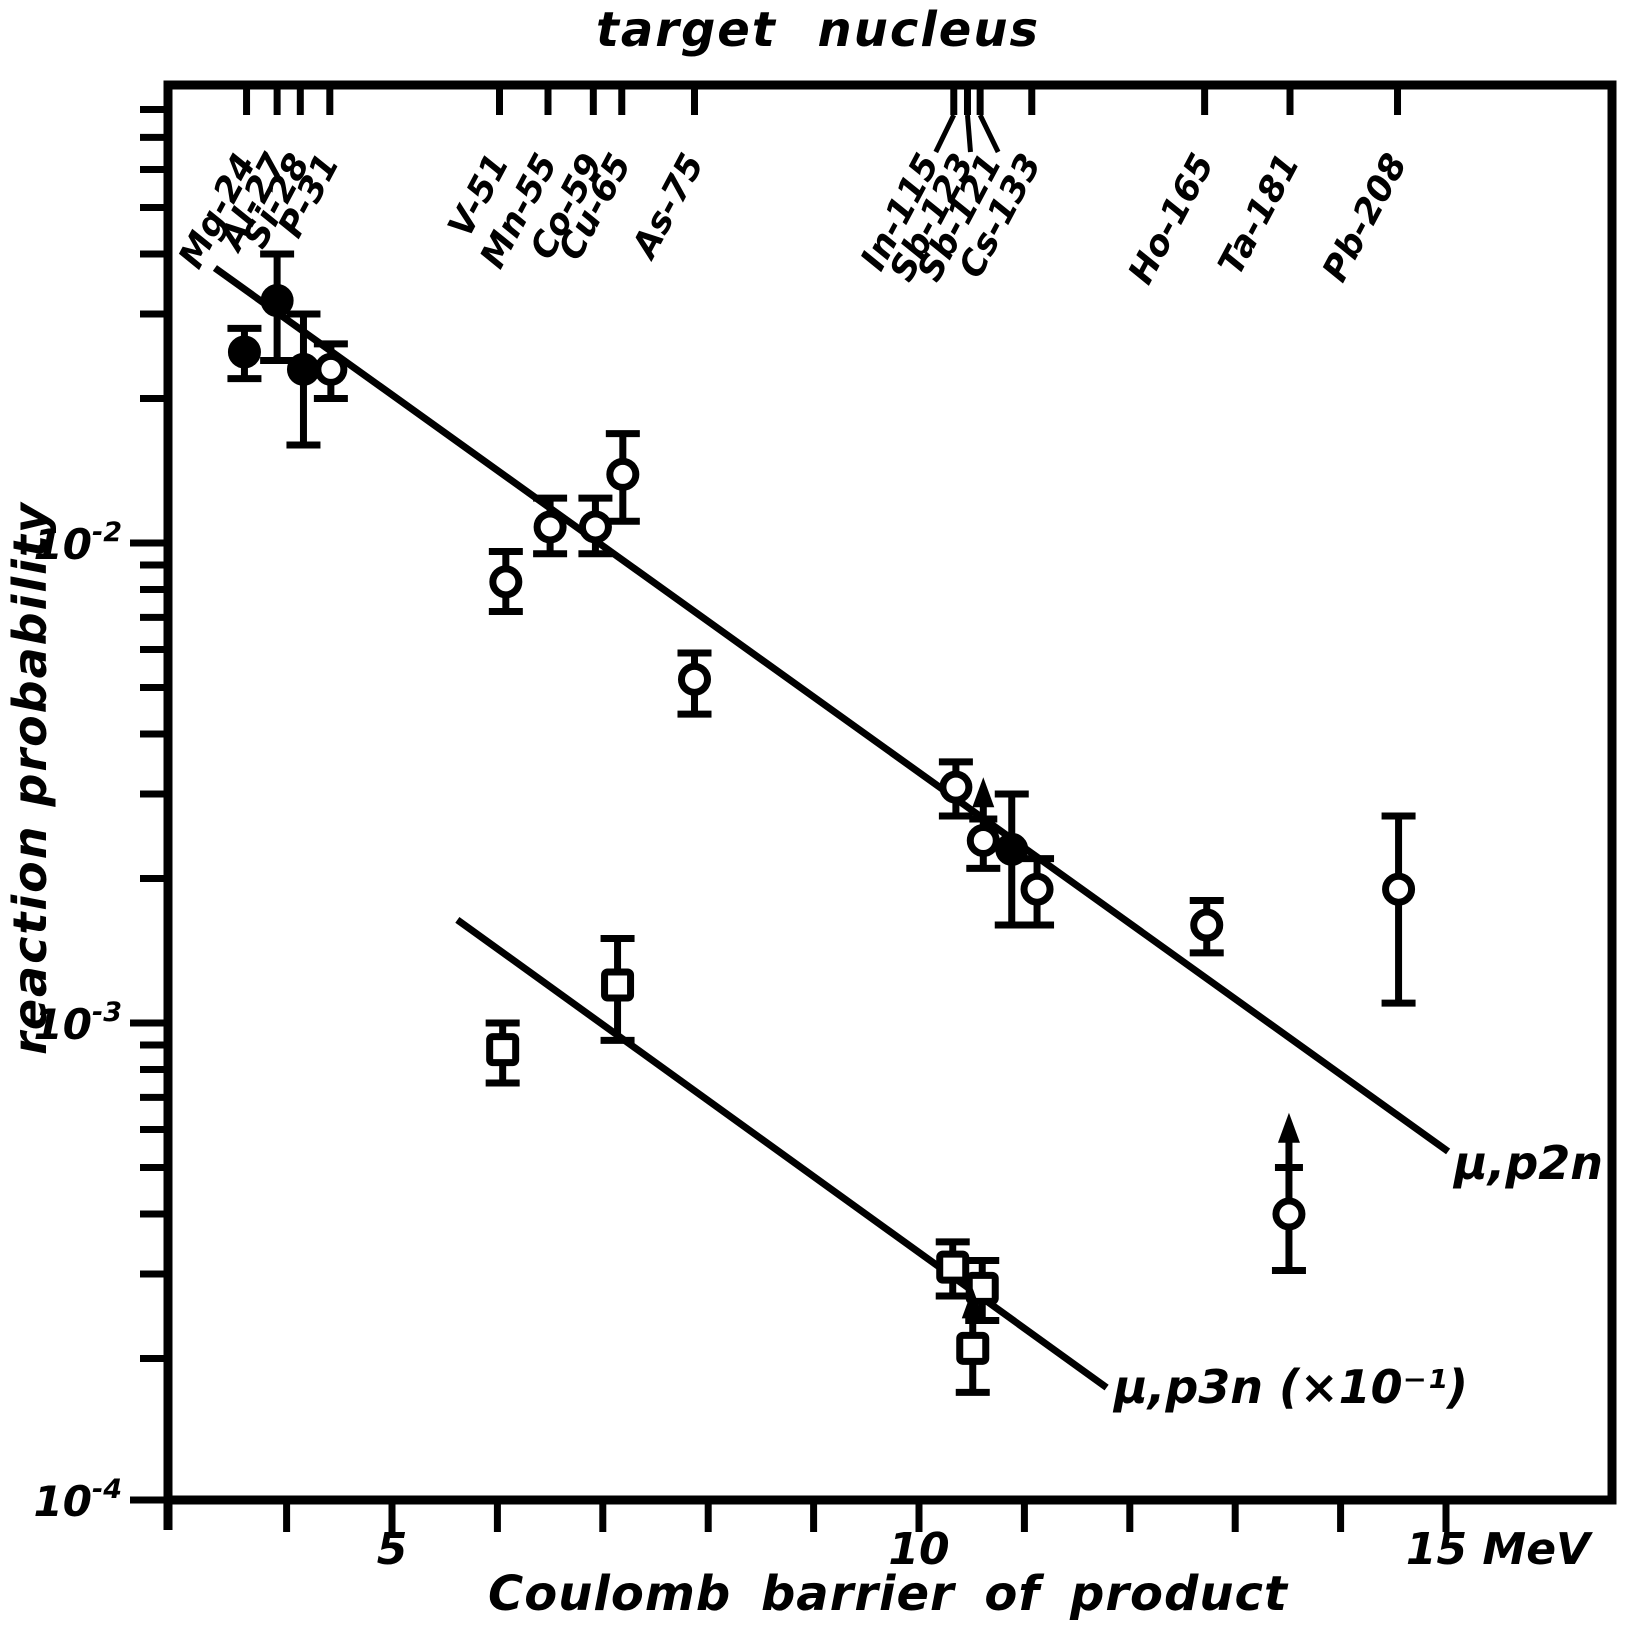 The width and height of the screenshot is (1636, 1630). Describe the element at coordinates (78, 1500) in the screenshot. I see `y-tick-label: 10⁻⁴` at that location.